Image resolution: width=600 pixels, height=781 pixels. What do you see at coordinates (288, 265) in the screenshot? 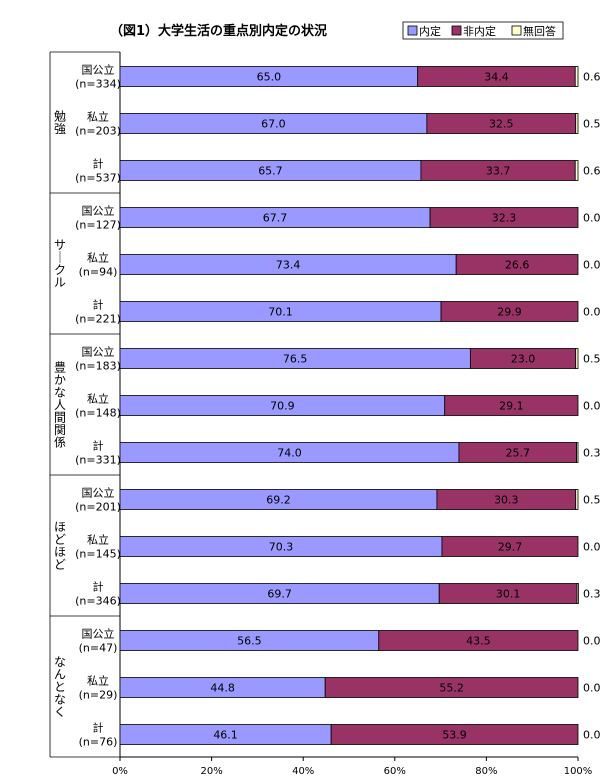
I see `bar-value-label-0: 73.4` at bounding box center [288, 265].